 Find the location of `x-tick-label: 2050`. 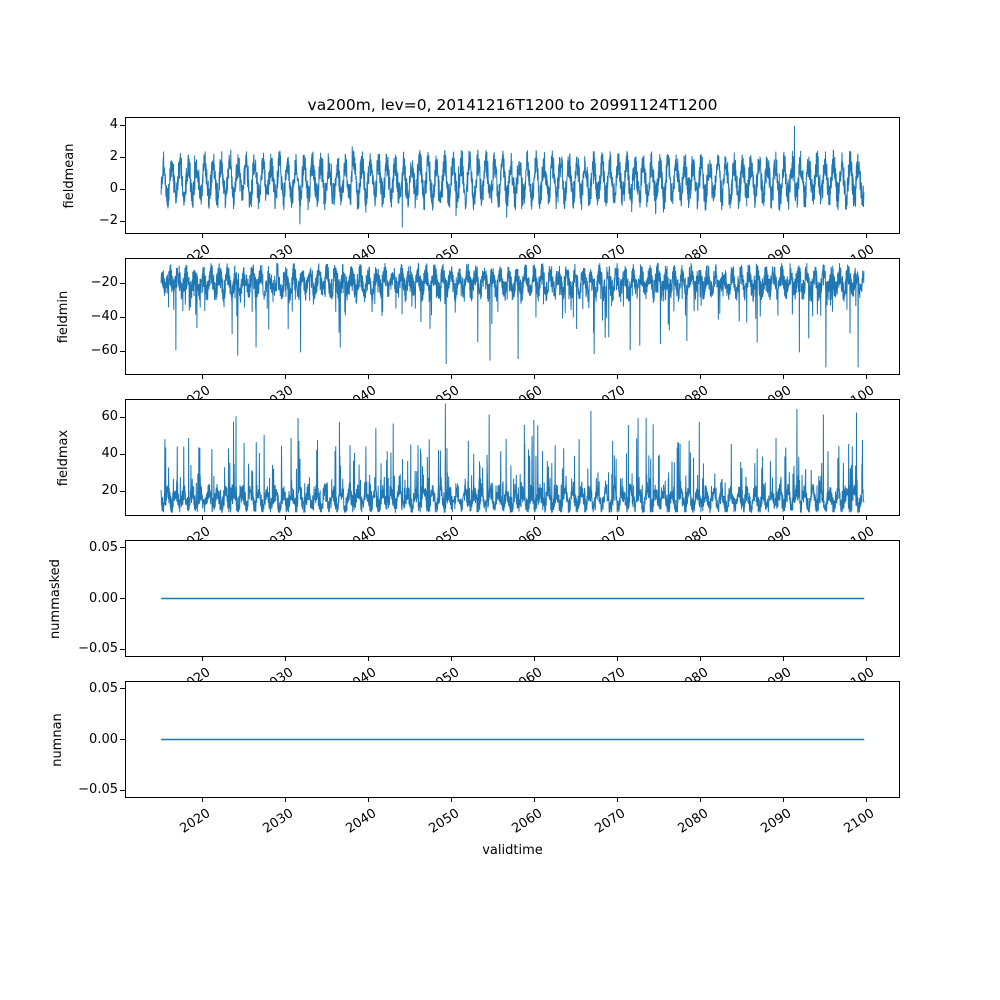

x-tick-label: 2050 is located at coordinates (444, 821).